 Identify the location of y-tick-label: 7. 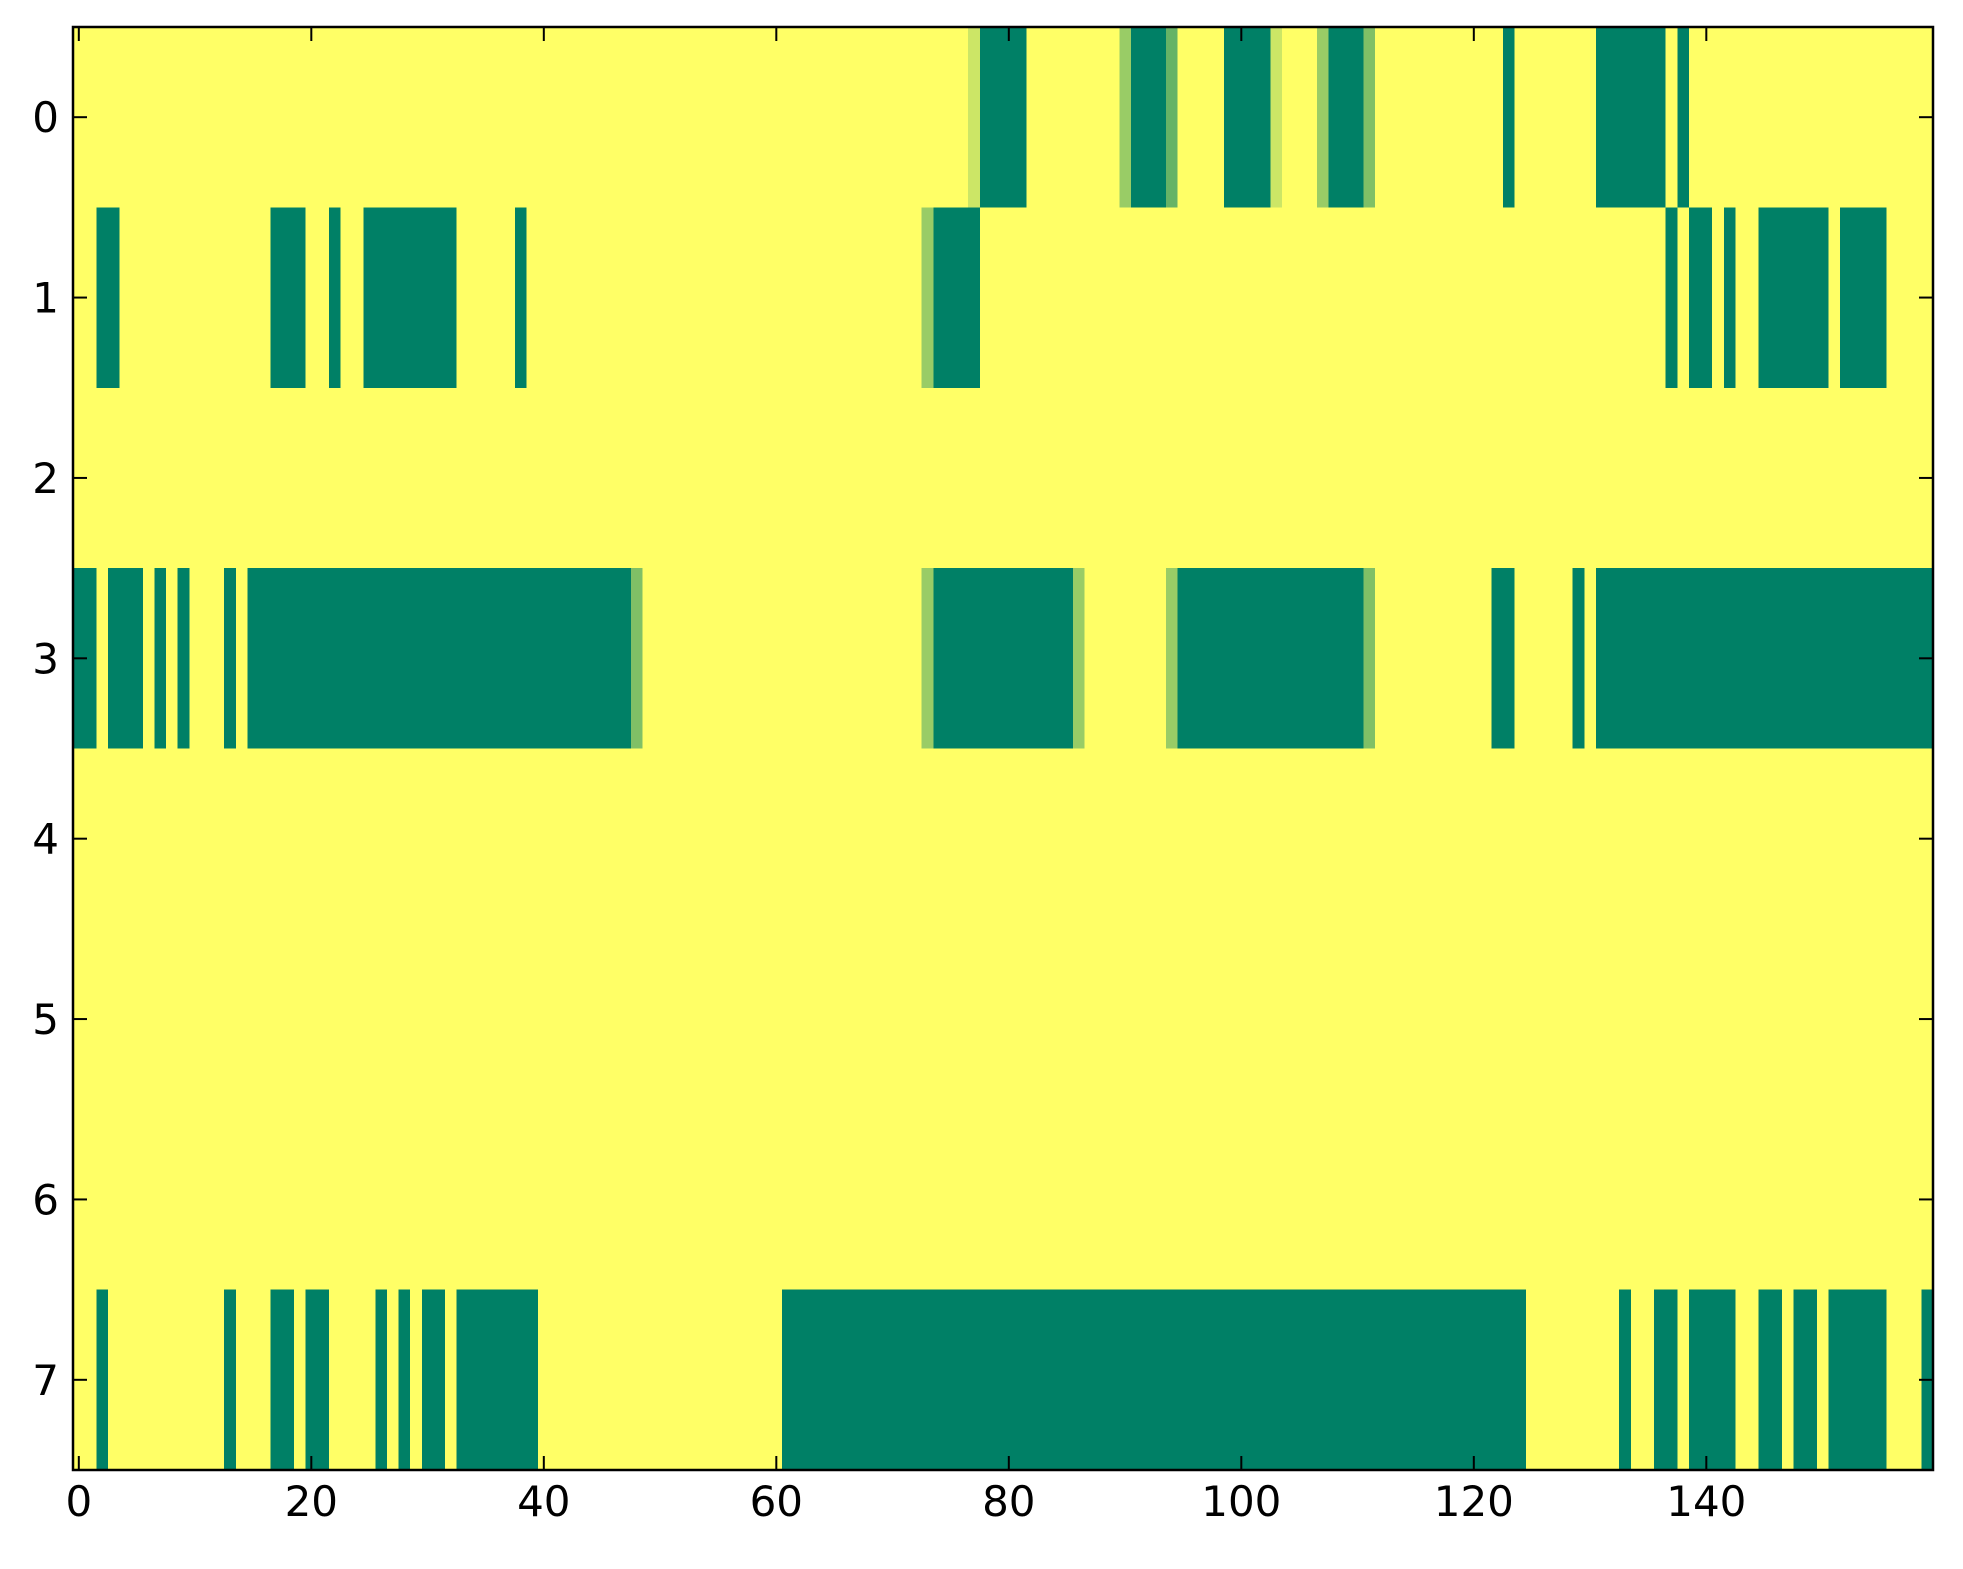
(45, 1380).